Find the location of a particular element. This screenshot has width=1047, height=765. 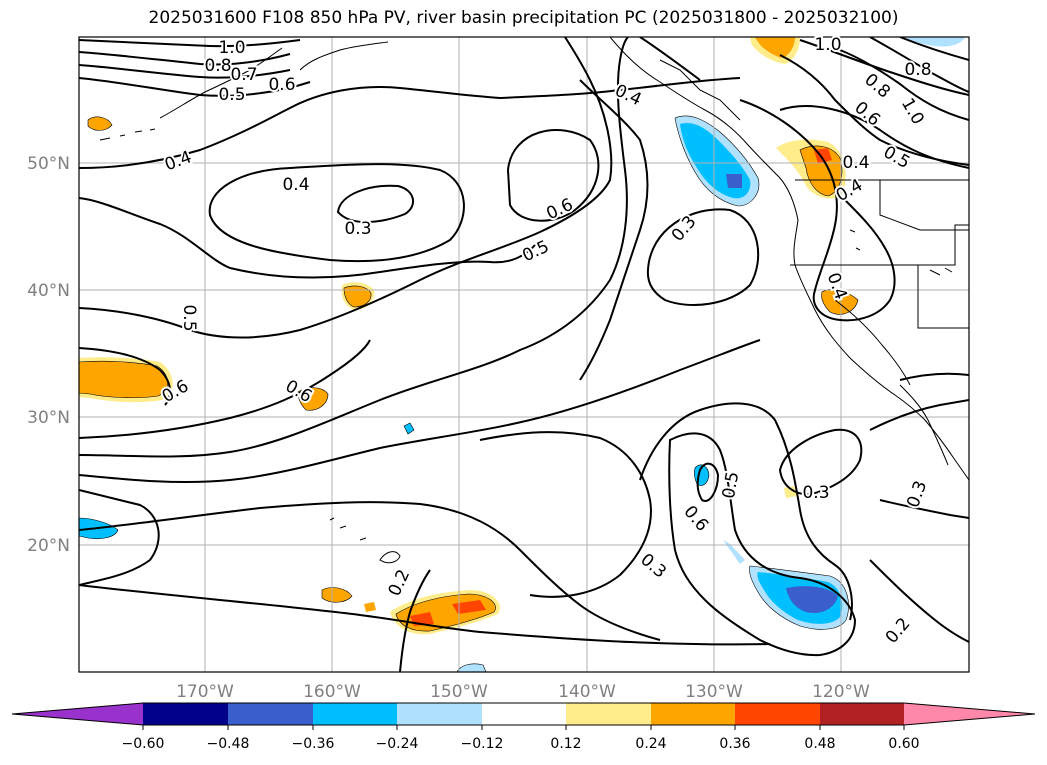

contour-0-4-north is located at coordinates (410, 123).